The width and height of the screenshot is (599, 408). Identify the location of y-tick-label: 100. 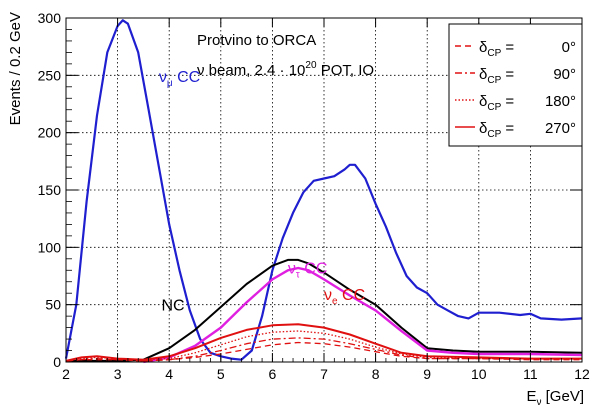
(50, 247).